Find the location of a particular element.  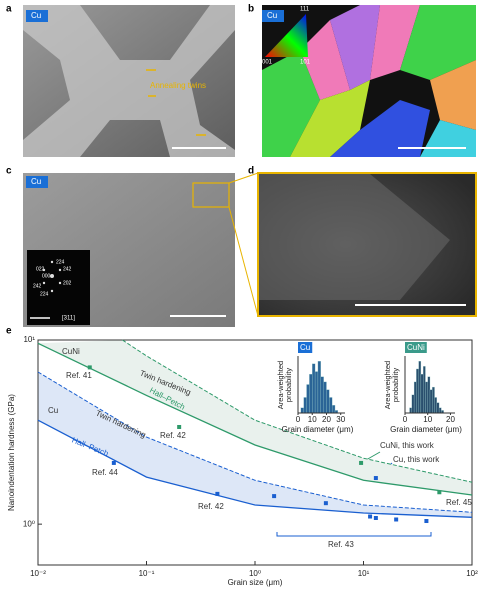

x-tick-label: 10⁰ is located at coordinates (255, 573).